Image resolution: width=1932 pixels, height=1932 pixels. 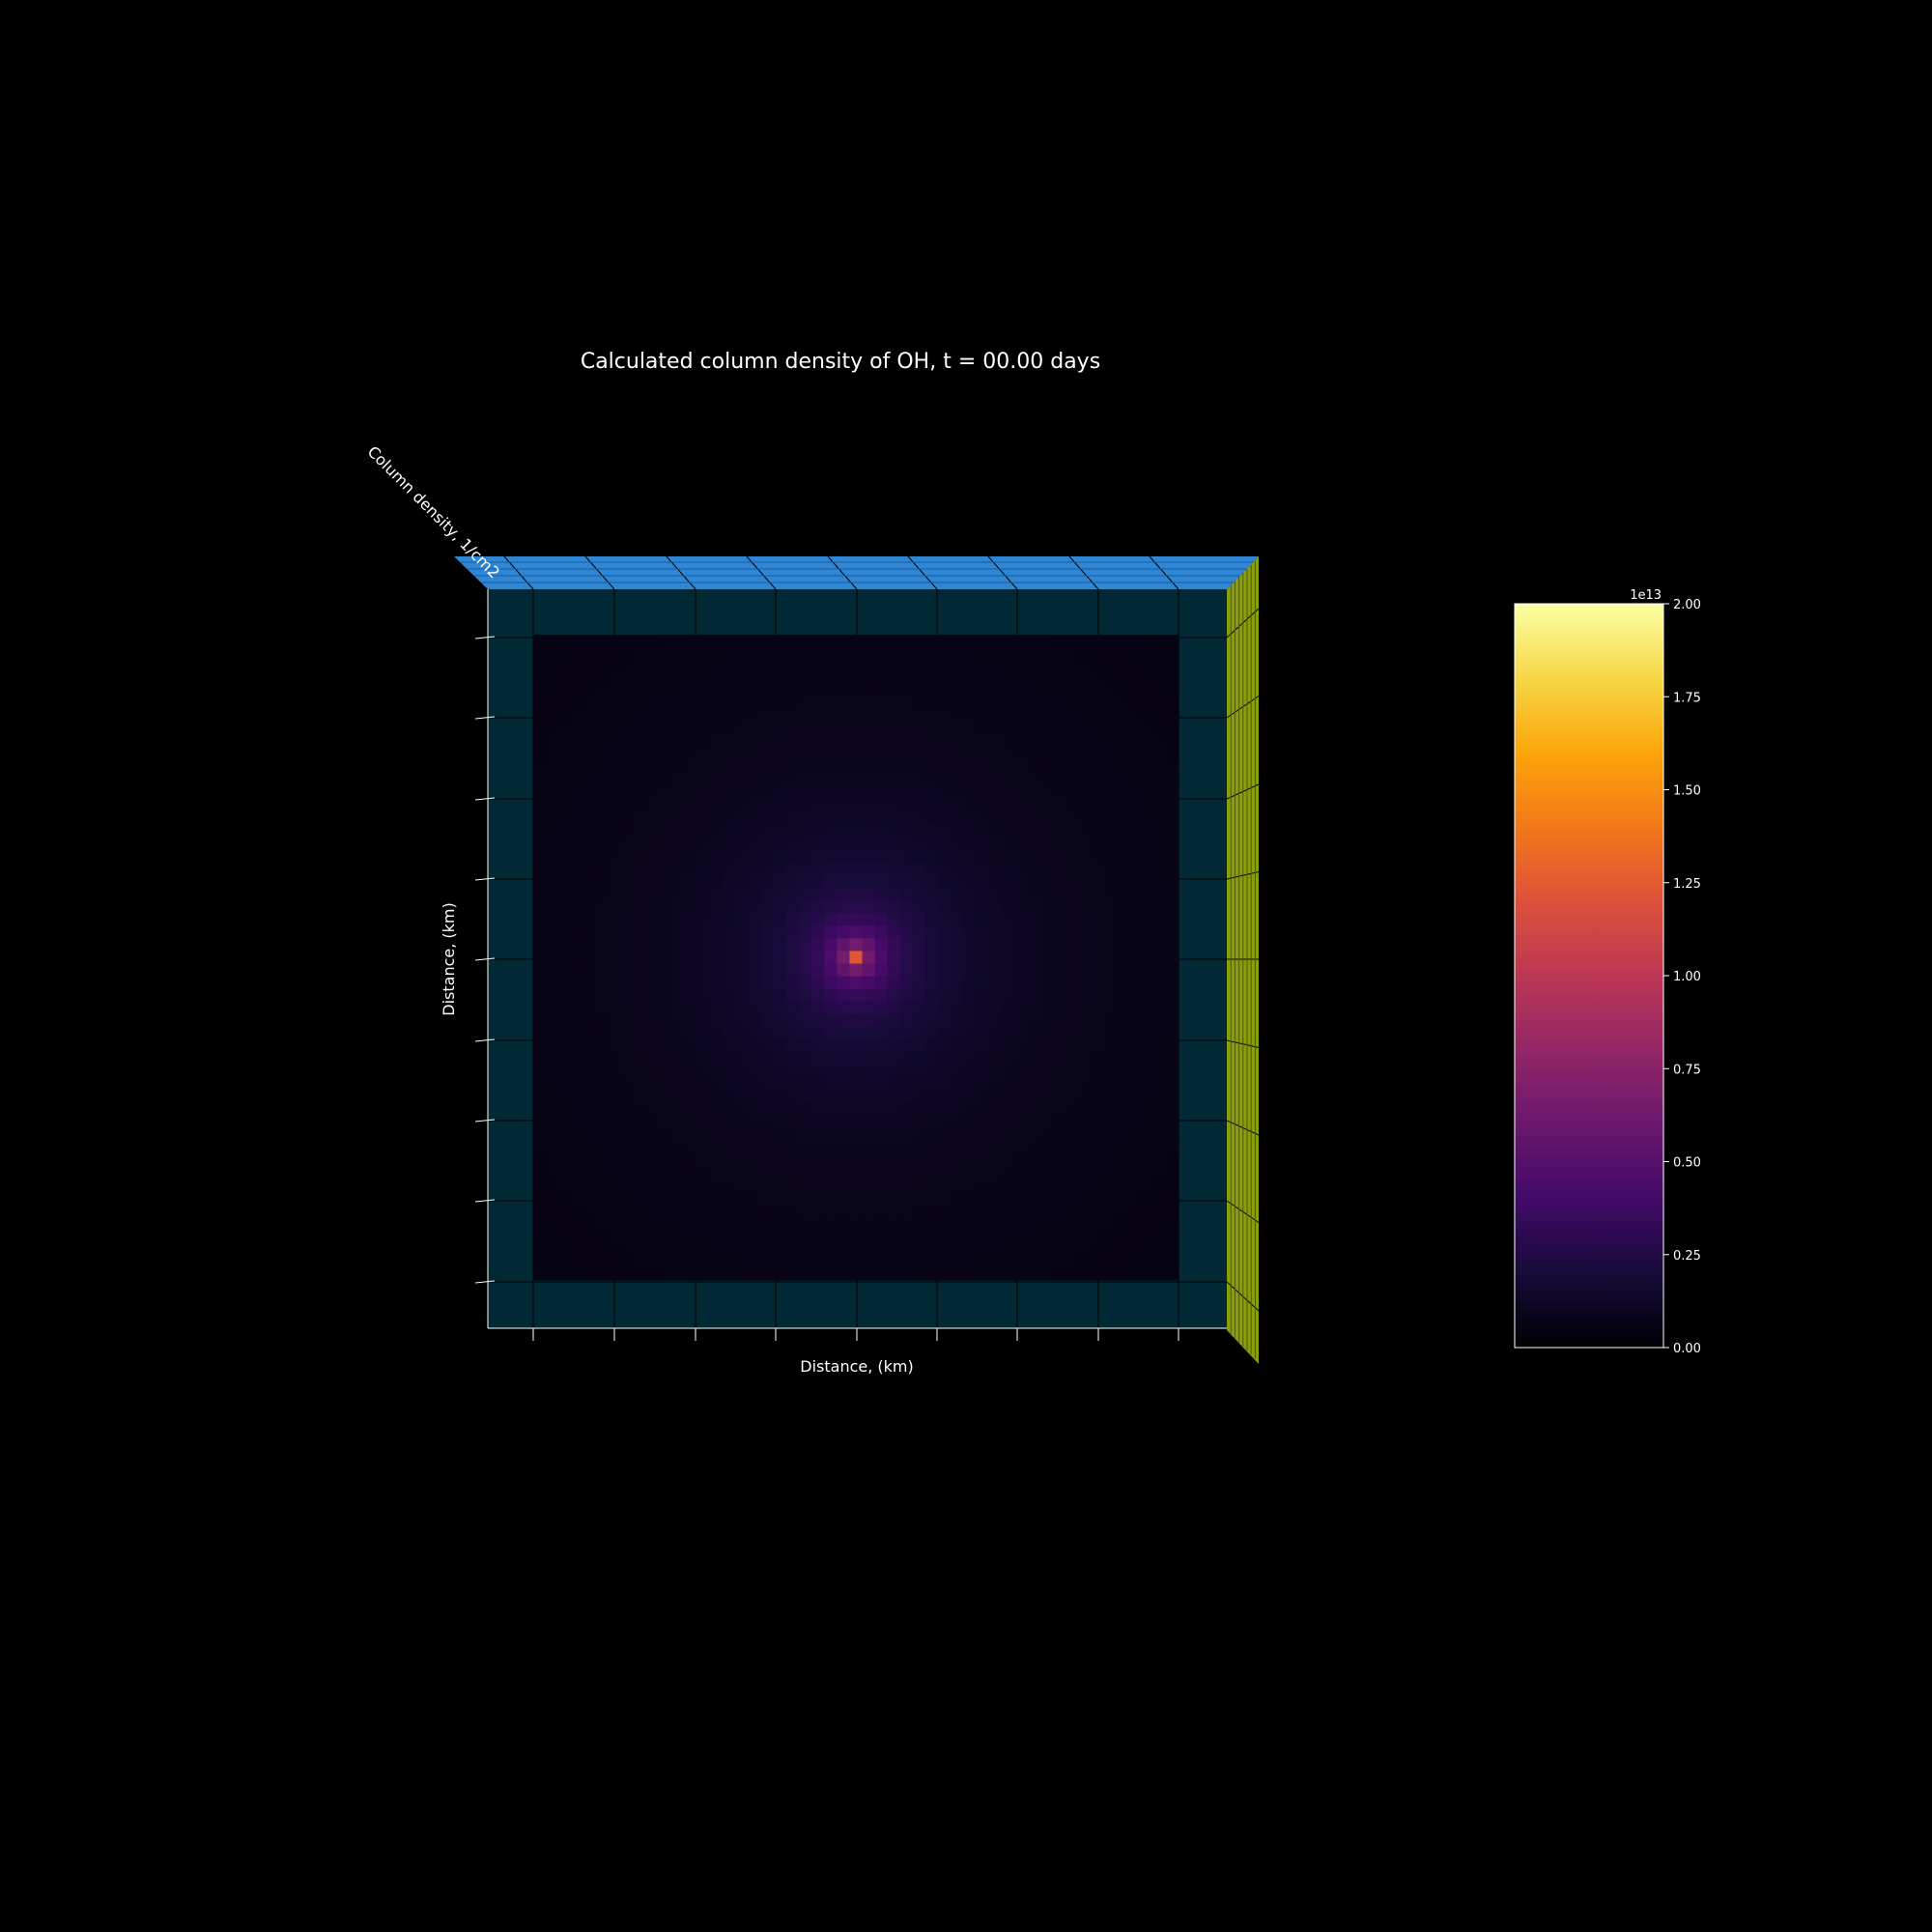 What do you see at coordinates (1687, 1070) in the screenshot?
I see `colorbar-tick-label: 0.75` at bounding box center [1687, 1070].